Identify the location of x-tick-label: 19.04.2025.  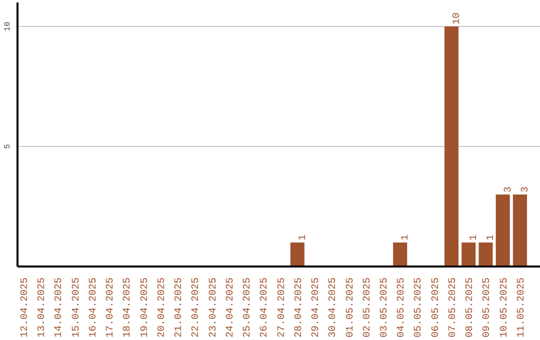
(145, 307).